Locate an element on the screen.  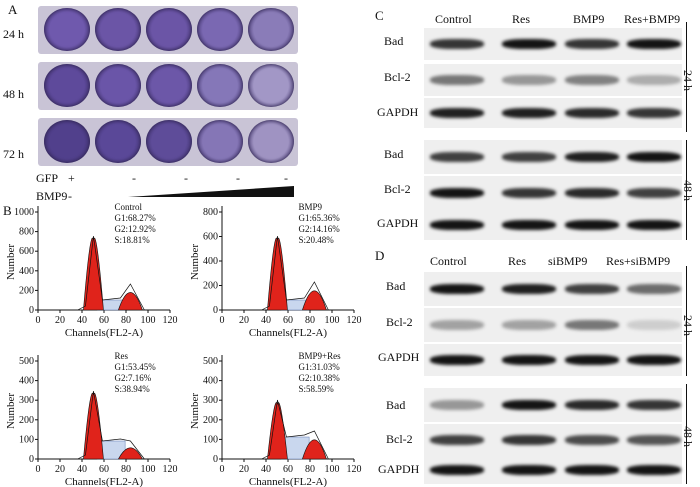
plot-3-g2-peak is located at coordinates (130, 453).